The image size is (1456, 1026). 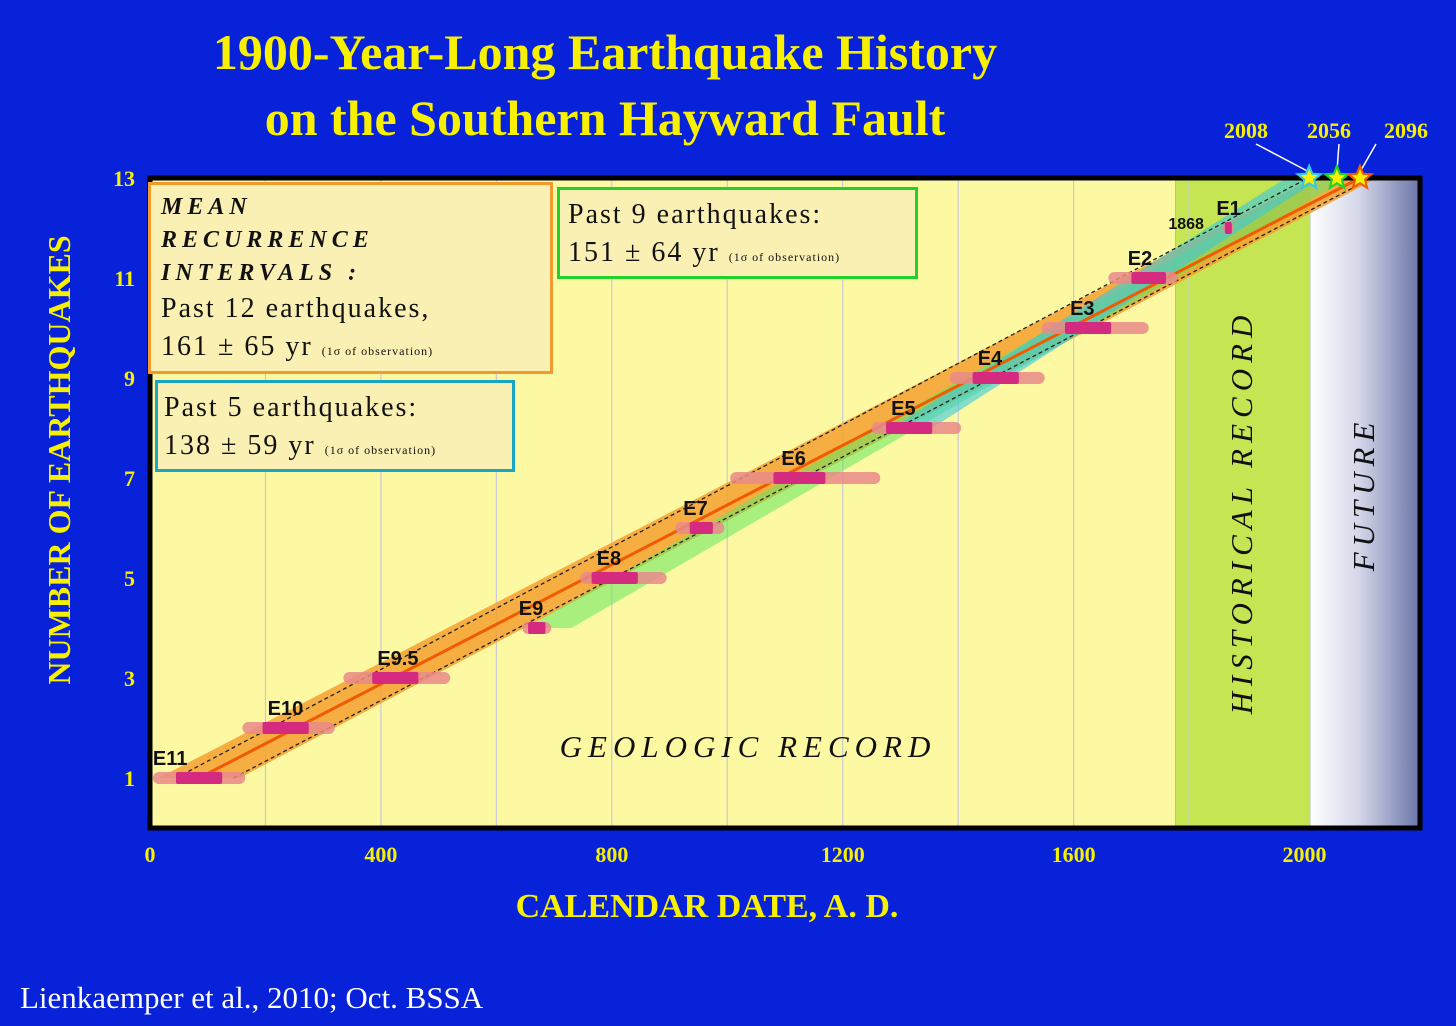 What do you see at coordinates (1241, 513) in the screenshot?
I see `historical-record-label: HISTORICAL RECORD` at bounding box center [1241, 513].